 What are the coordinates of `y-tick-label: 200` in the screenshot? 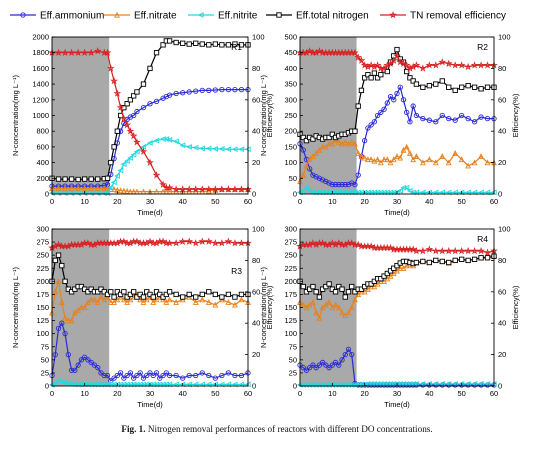 It's located at (42, 281).